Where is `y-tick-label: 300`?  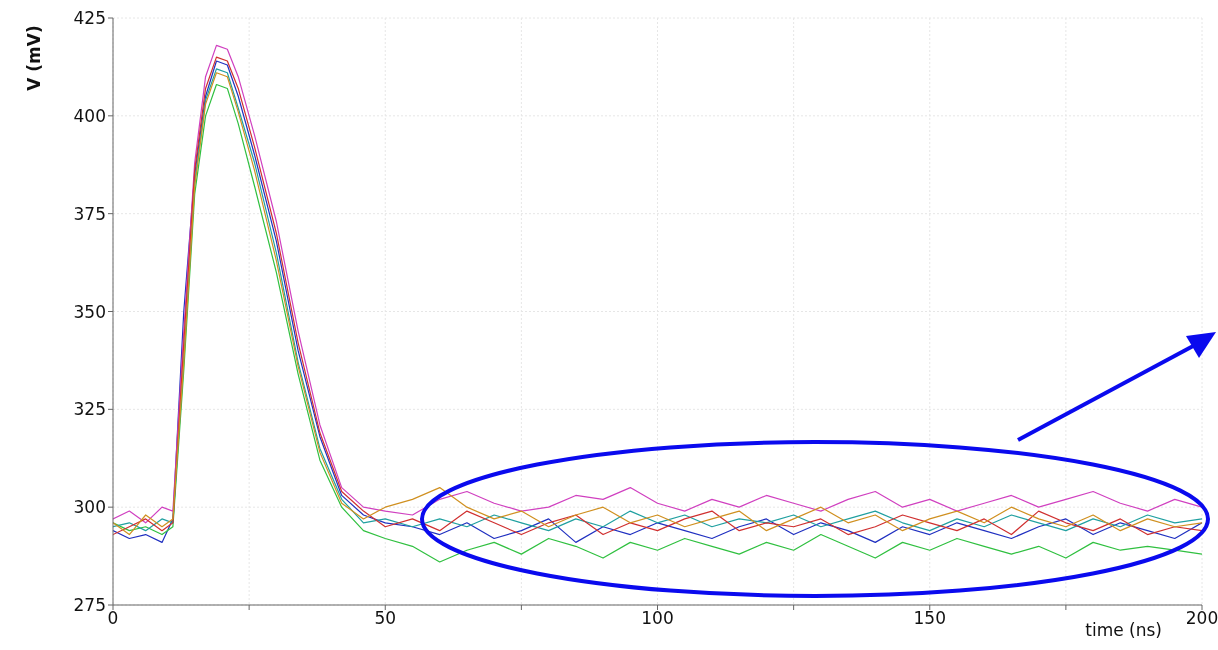
y-tick-label: 300 is located at coordinates (89, 507).